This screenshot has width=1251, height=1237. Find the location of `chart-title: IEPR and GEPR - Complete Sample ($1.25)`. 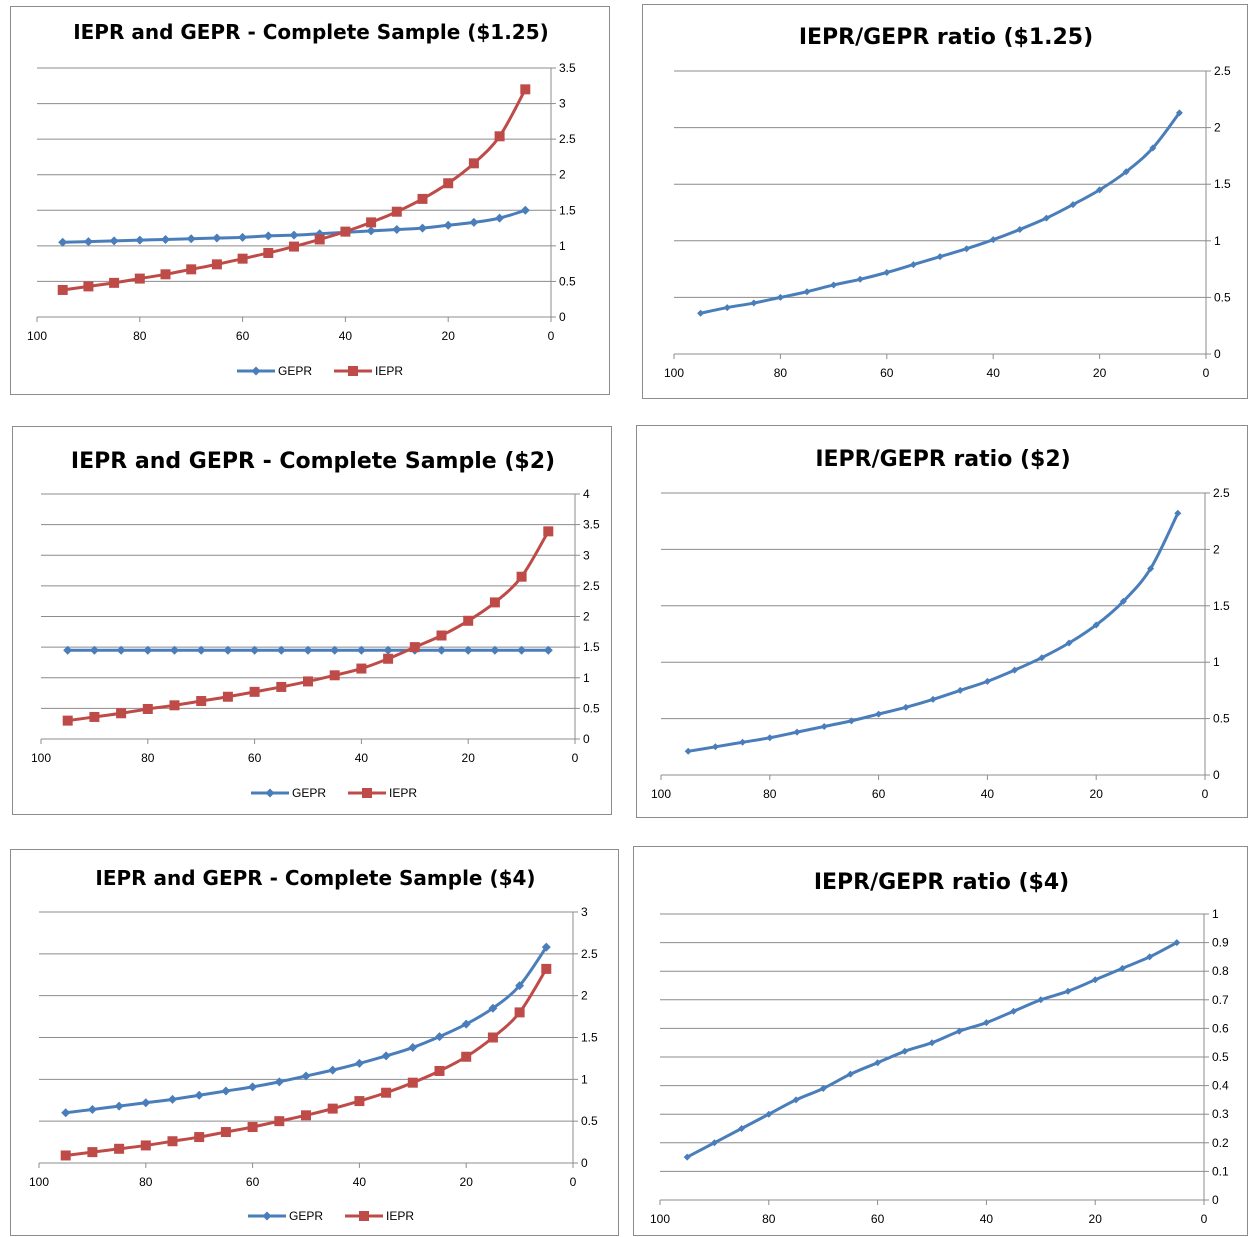

chart-title: IEPR and GEPR - Complete Sample ($1.25) is located at coordinates (311, 32).